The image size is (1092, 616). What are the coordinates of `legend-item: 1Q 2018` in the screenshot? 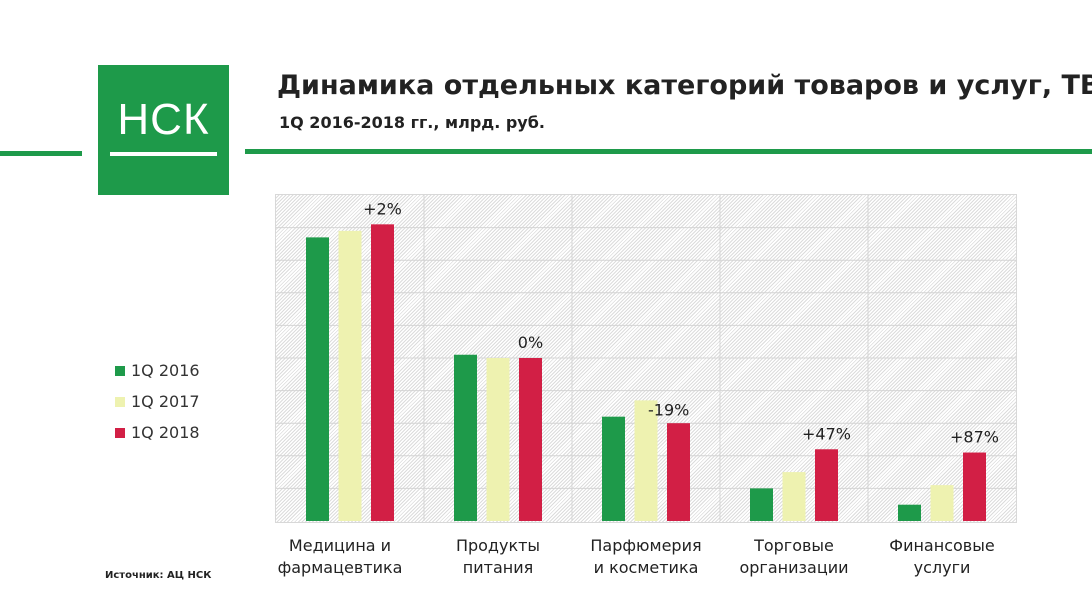 It's located at (157, 432).